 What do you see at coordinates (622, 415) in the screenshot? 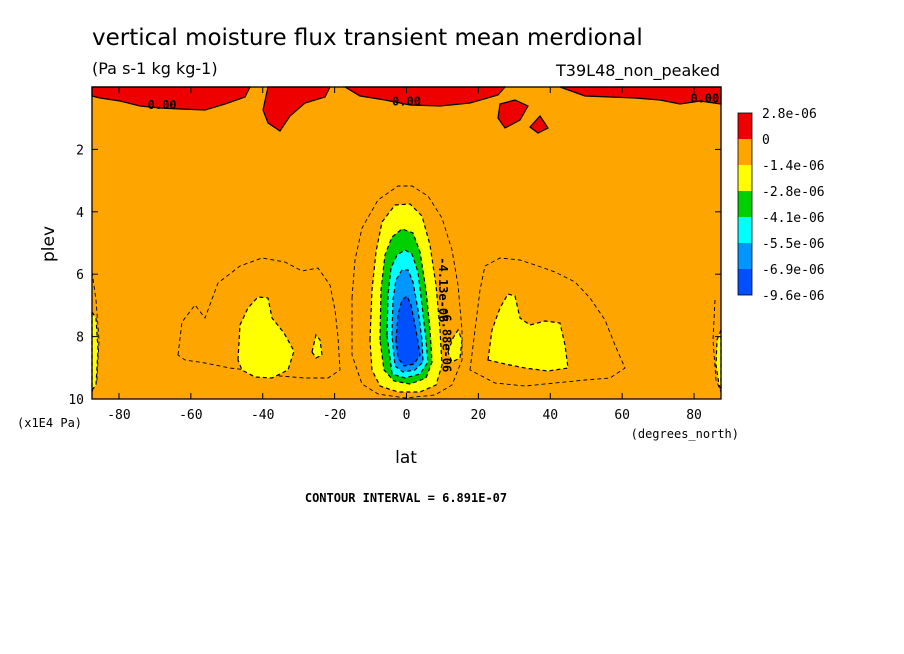
I see `x-tick-label: 60` at bounding box center [622, 415].